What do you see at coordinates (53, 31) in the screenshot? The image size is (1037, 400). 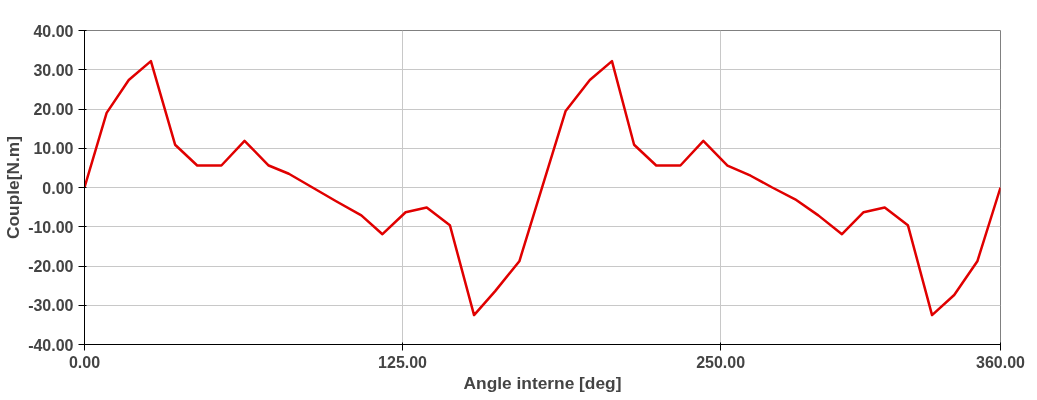 I see `y-tick-label: 40.00` at bounding box center [53, 31].